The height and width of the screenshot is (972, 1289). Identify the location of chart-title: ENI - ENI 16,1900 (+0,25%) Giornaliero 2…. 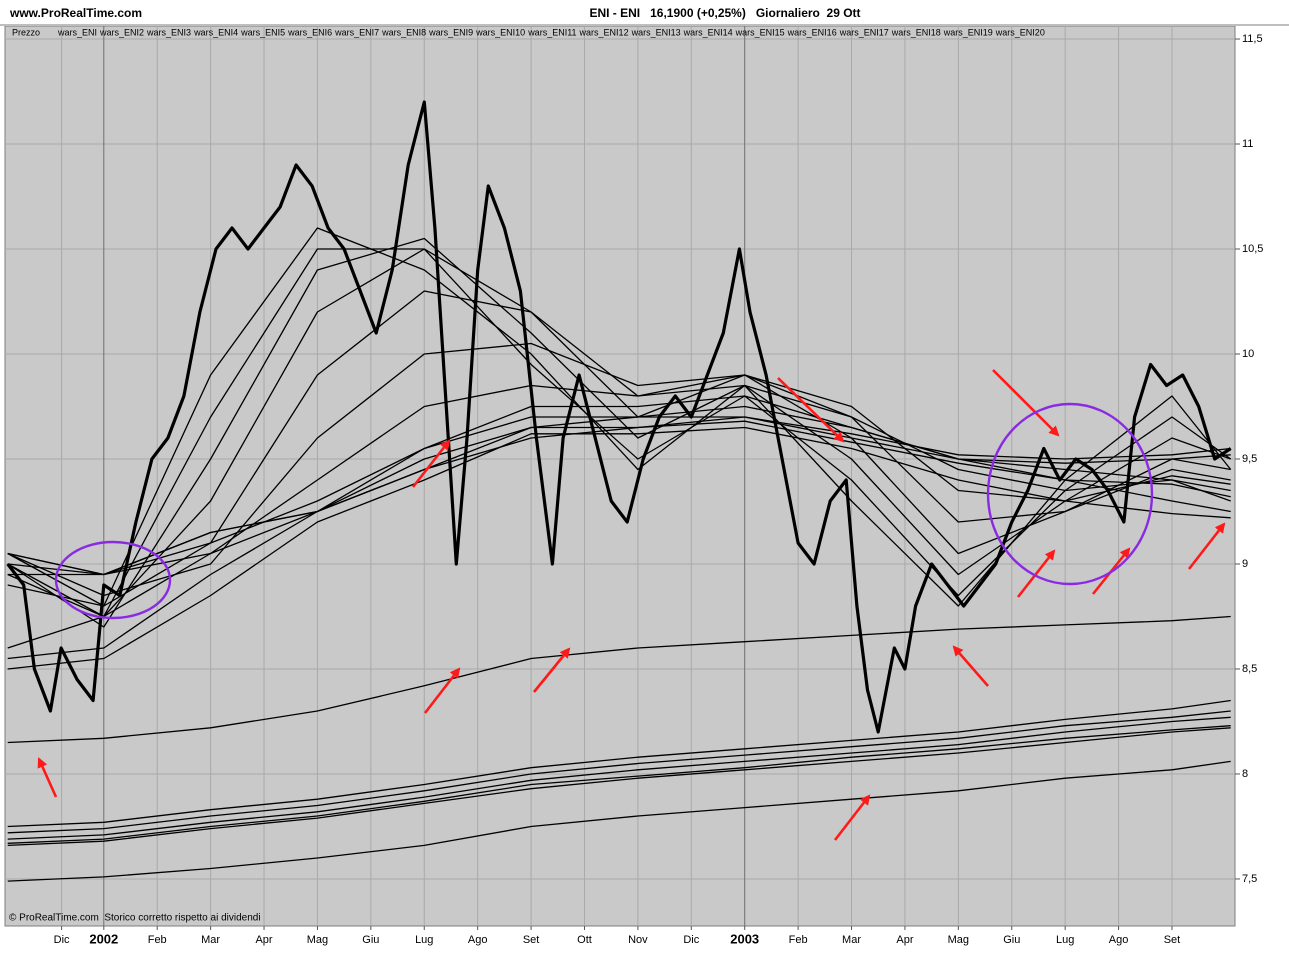
(724, 13).